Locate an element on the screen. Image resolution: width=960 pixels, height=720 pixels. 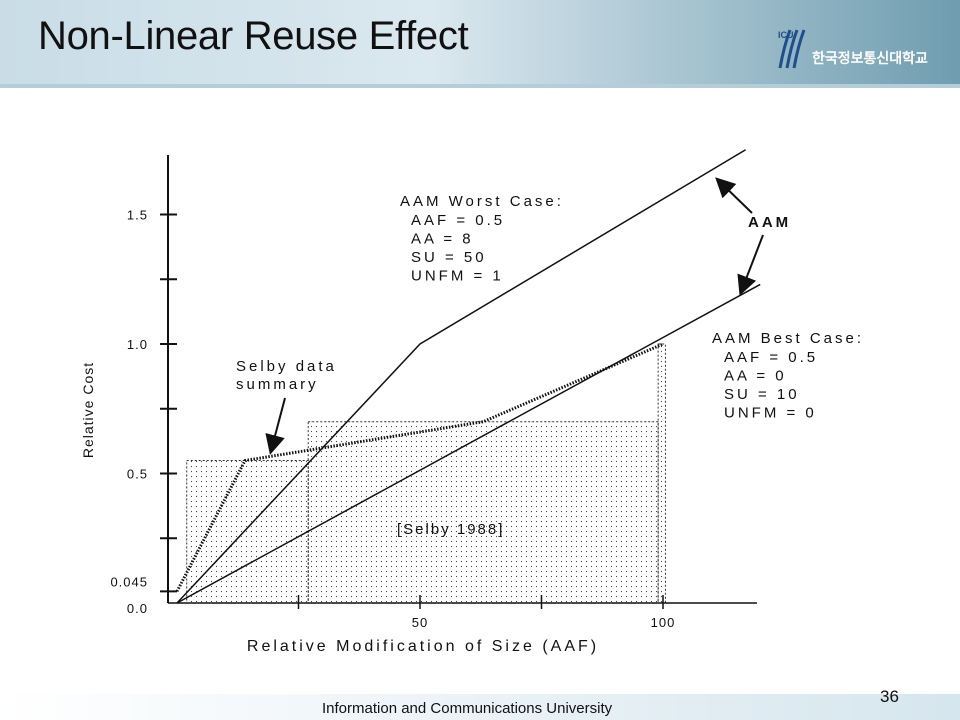
aam-worst-arrow is located at coordinates (734, 195).